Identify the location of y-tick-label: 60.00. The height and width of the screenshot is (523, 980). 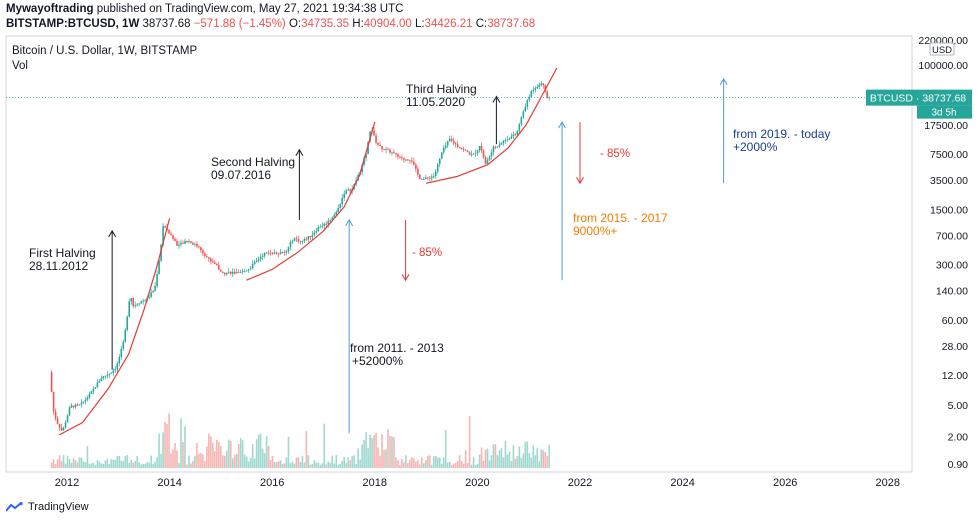
(955, 321).